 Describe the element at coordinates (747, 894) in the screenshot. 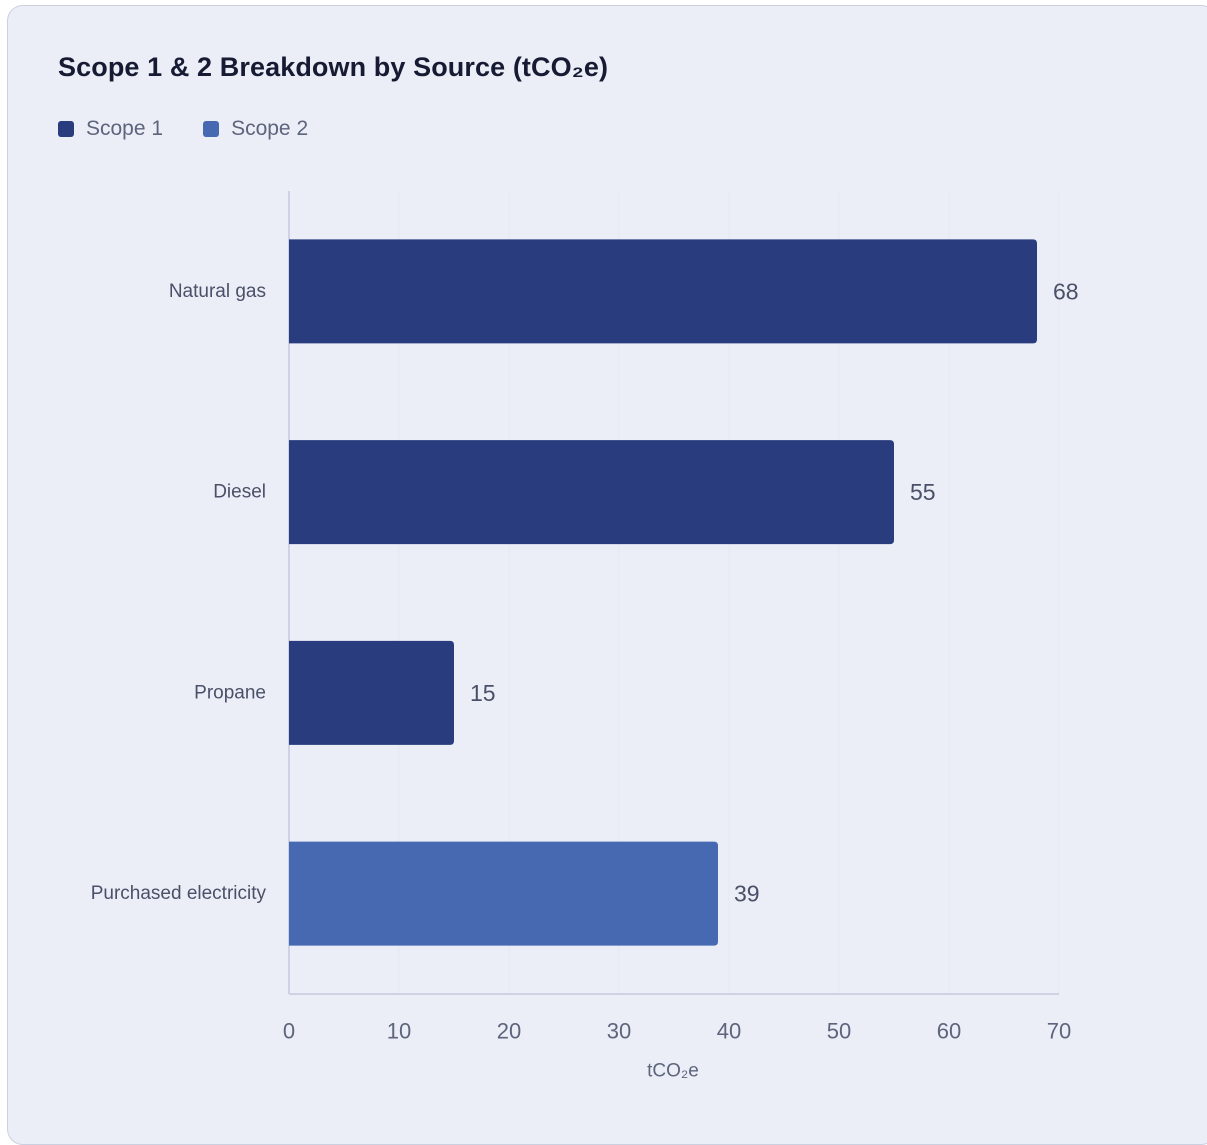

I see `data-label: 39` at that location.